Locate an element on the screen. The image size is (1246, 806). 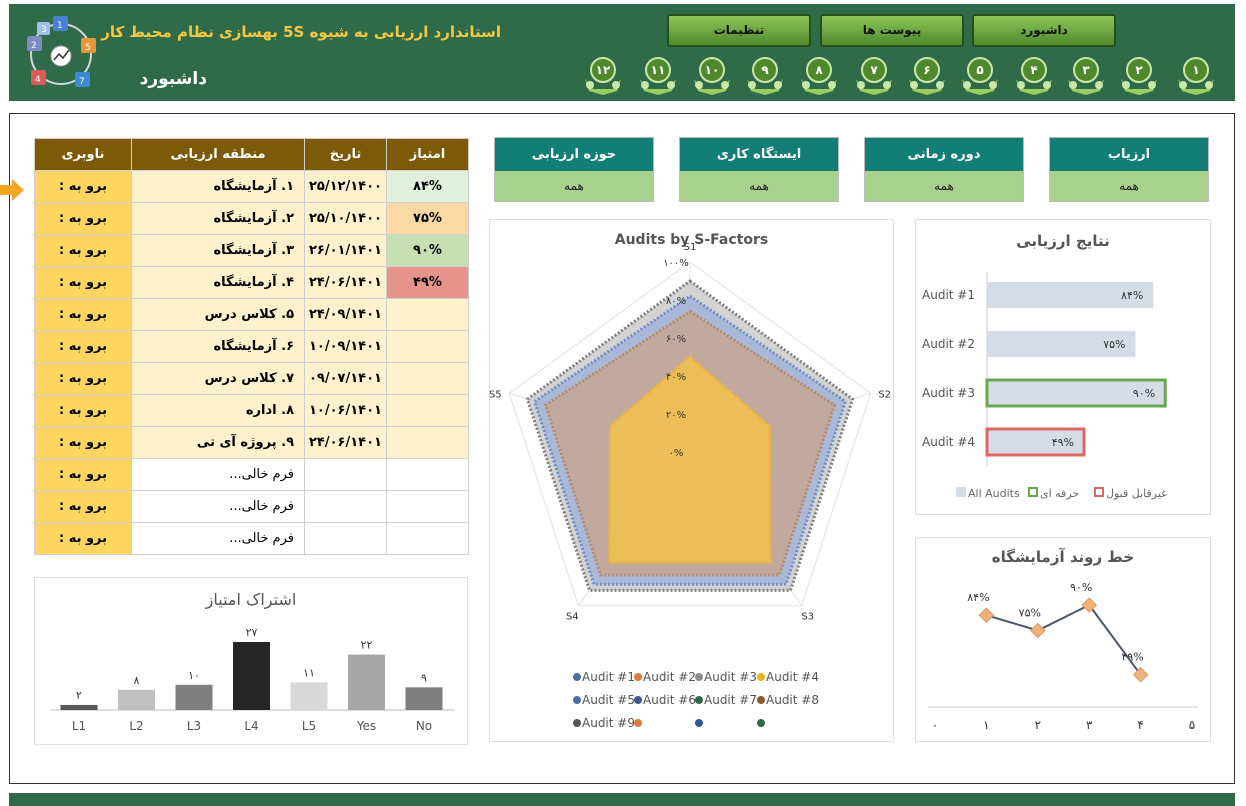
step-button-9: ۹ is located at coordinates (765, 75).